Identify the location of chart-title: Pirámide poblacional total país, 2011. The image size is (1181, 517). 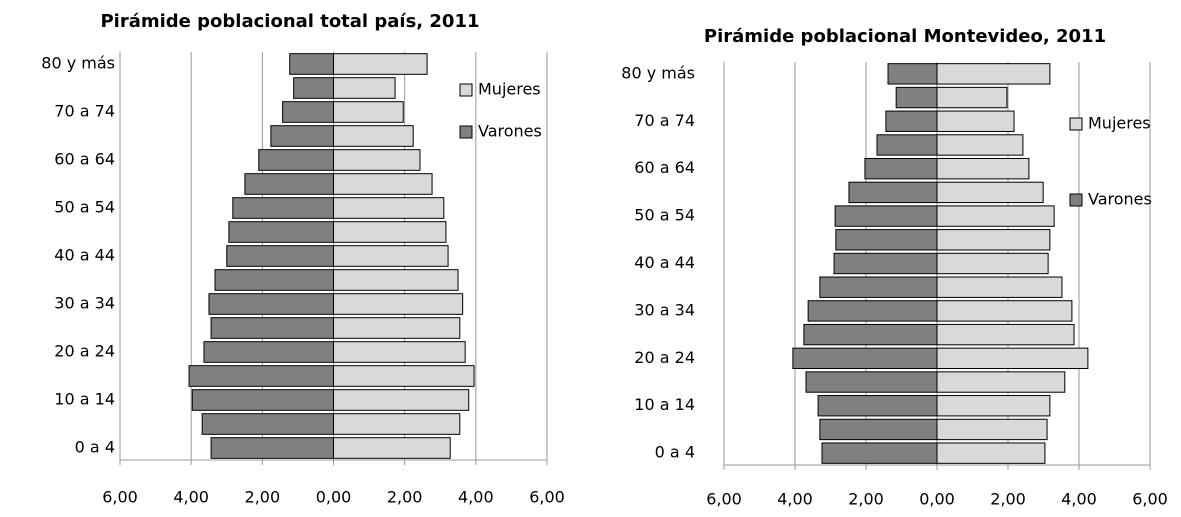
(289, 21).